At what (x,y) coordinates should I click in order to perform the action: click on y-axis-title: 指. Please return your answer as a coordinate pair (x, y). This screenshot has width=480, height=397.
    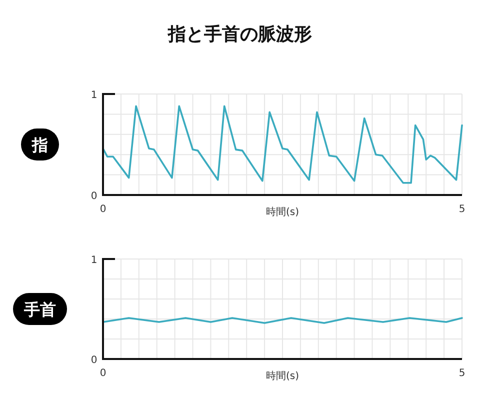
    Looking at the image, I should click on (39, 145).